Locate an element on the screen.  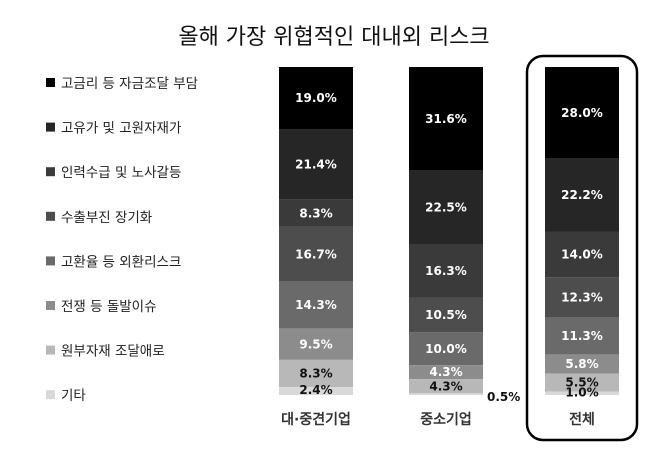
data-label-0-2: 8.3% is located at coordinates (315, 213).